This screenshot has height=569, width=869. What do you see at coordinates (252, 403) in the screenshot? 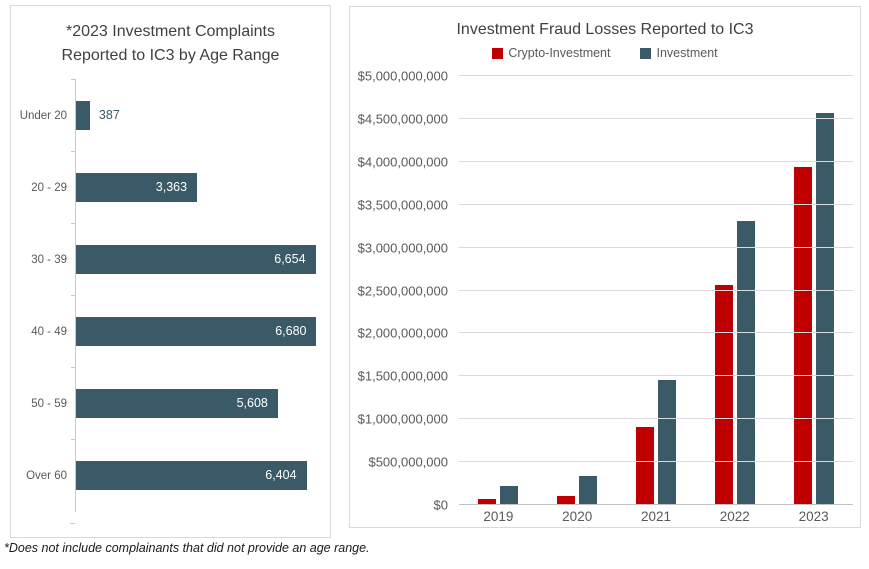
I see `age-bar-value-label: 5,608` at bounding box center [252, 403].